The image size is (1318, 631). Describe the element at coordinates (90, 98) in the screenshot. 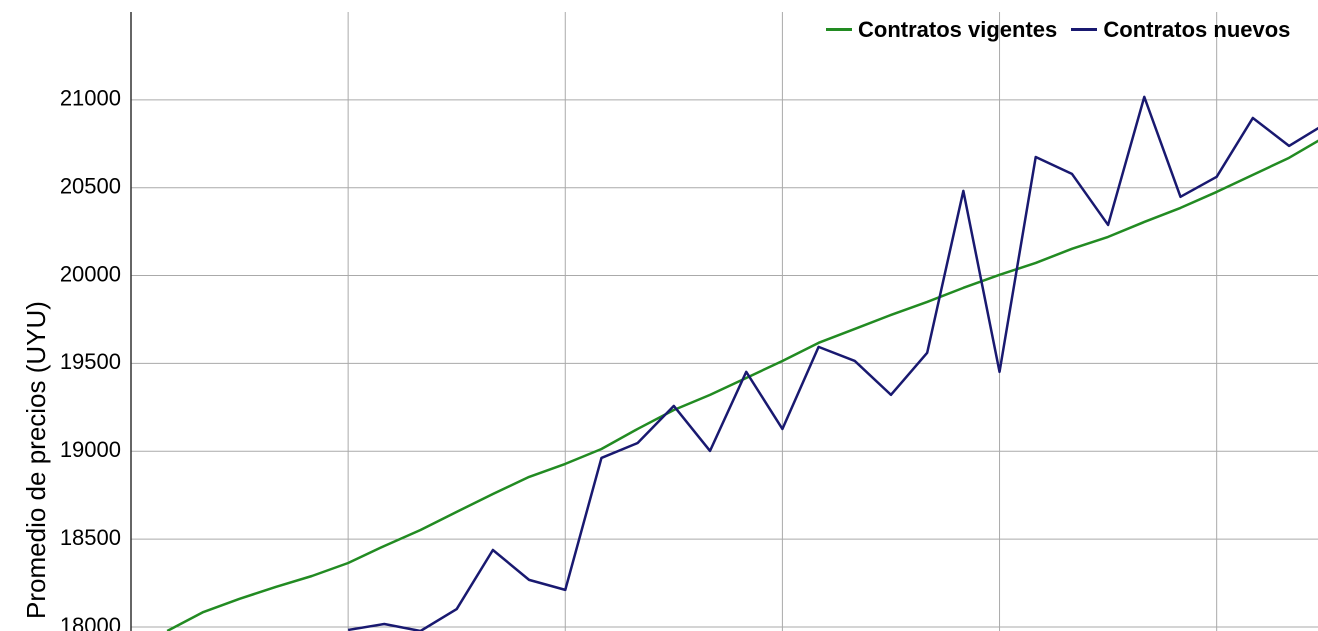

I see `y-tick-label: 21000` at that location.